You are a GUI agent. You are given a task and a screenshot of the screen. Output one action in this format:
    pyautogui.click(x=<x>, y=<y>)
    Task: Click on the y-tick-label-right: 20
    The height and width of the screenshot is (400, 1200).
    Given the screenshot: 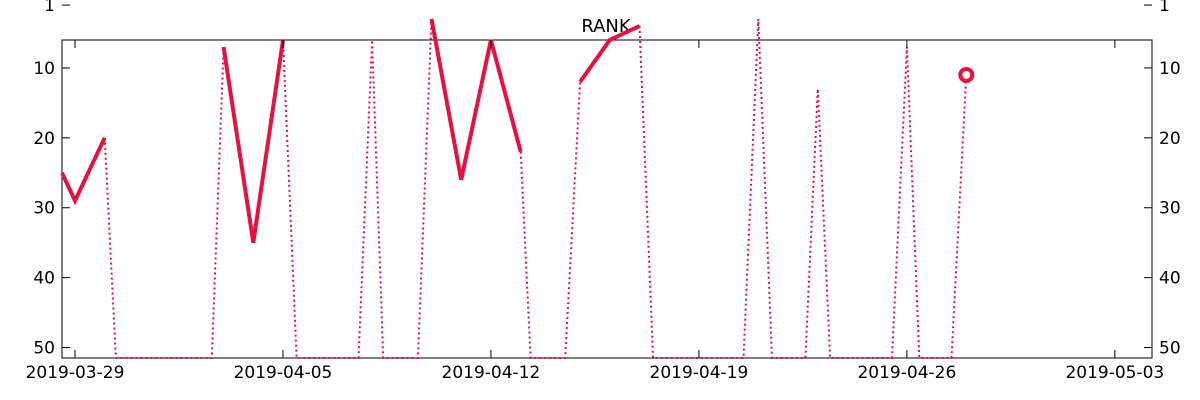 What is the action you would take?
    pyautogui.click(x=1170, y=139)
    